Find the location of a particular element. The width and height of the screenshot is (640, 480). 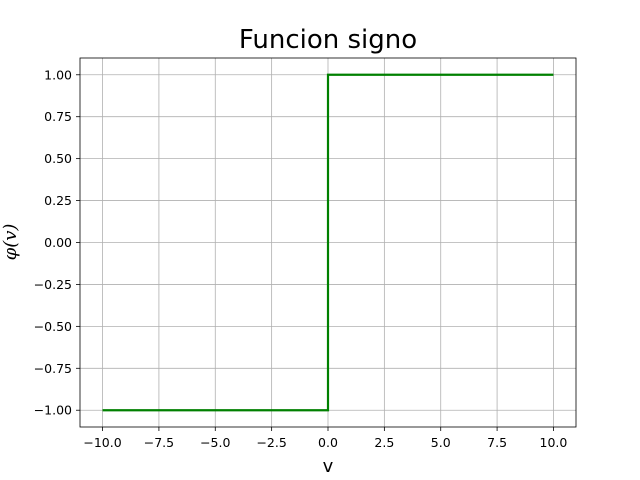

x-tick-label: 7.5 is located at coordinates (497, 442).